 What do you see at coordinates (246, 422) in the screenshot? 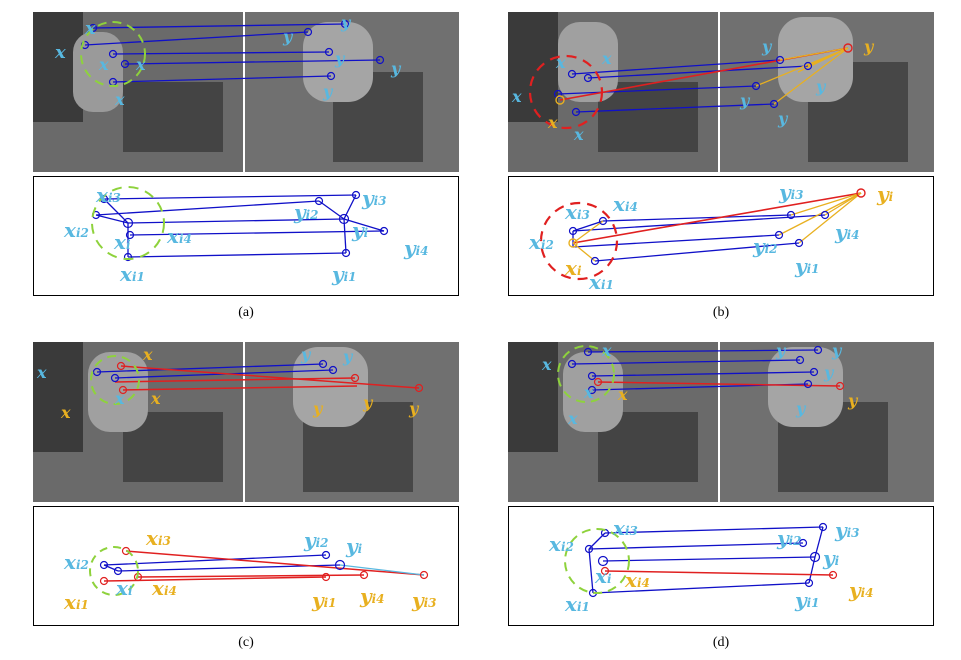
I see `photo-pair-c: x x x x x y y y y y` at bounding box center [246, 422].